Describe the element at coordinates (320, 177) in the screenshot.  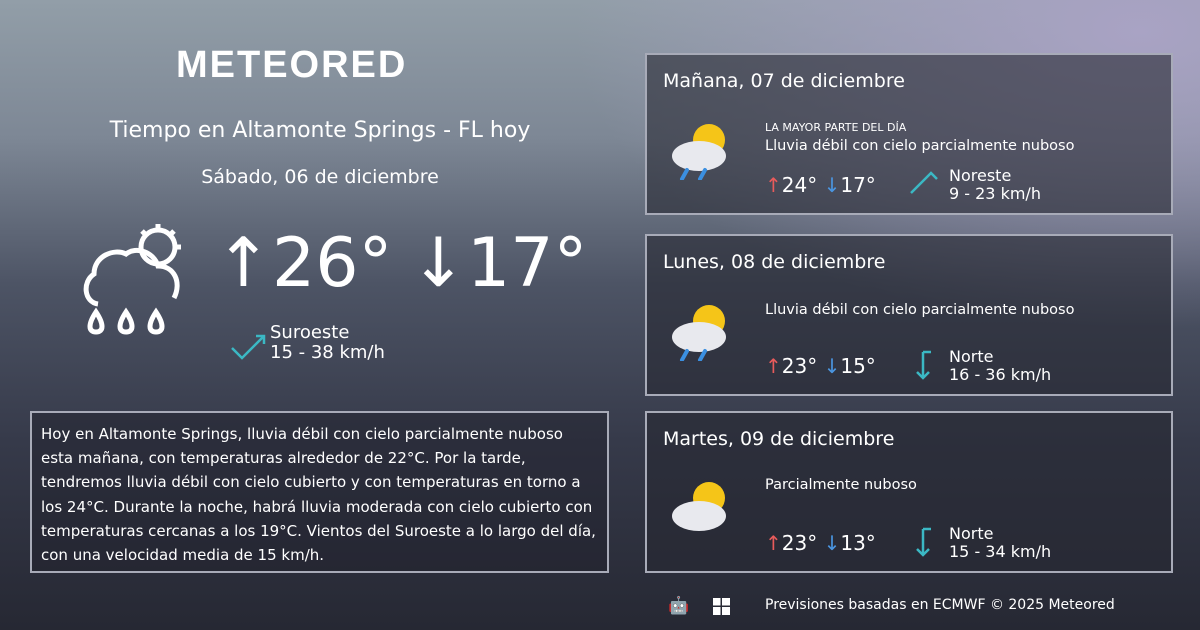
I see `today-date: Sábado, 06 de diciembre` at that location.